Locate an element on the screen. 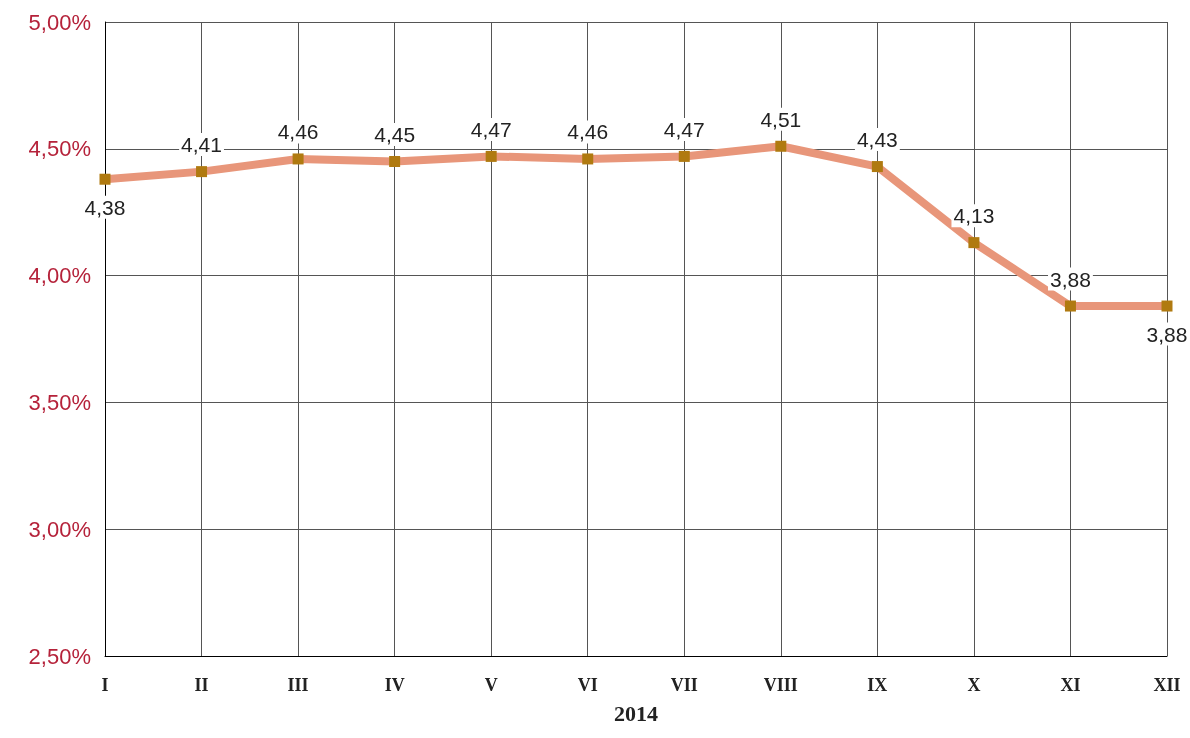 The width and height of the screenshot is (1190, 738). x-tick-label: VIII is located at coordinates (780, 685).